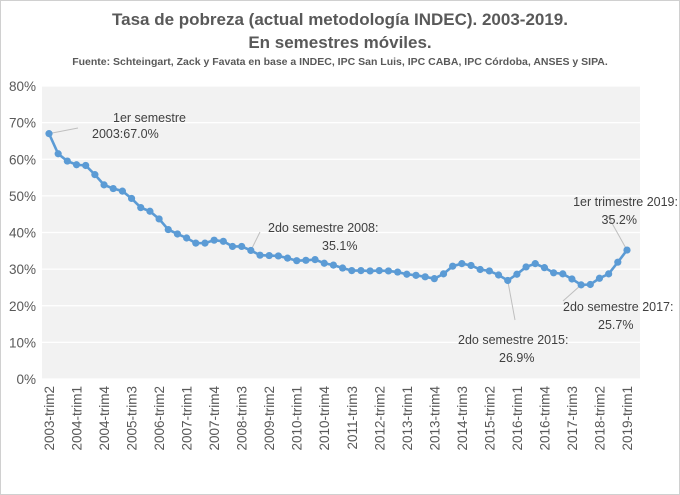  I want to click on x-tick-label: 2011-trim3, so click(352, 418).